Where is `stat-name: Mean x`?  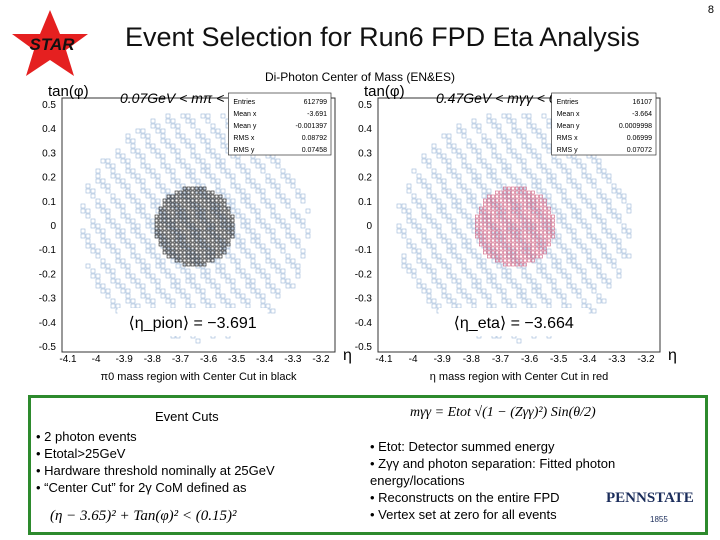
stat-name: Mean x is located at coordinates (568, 114).